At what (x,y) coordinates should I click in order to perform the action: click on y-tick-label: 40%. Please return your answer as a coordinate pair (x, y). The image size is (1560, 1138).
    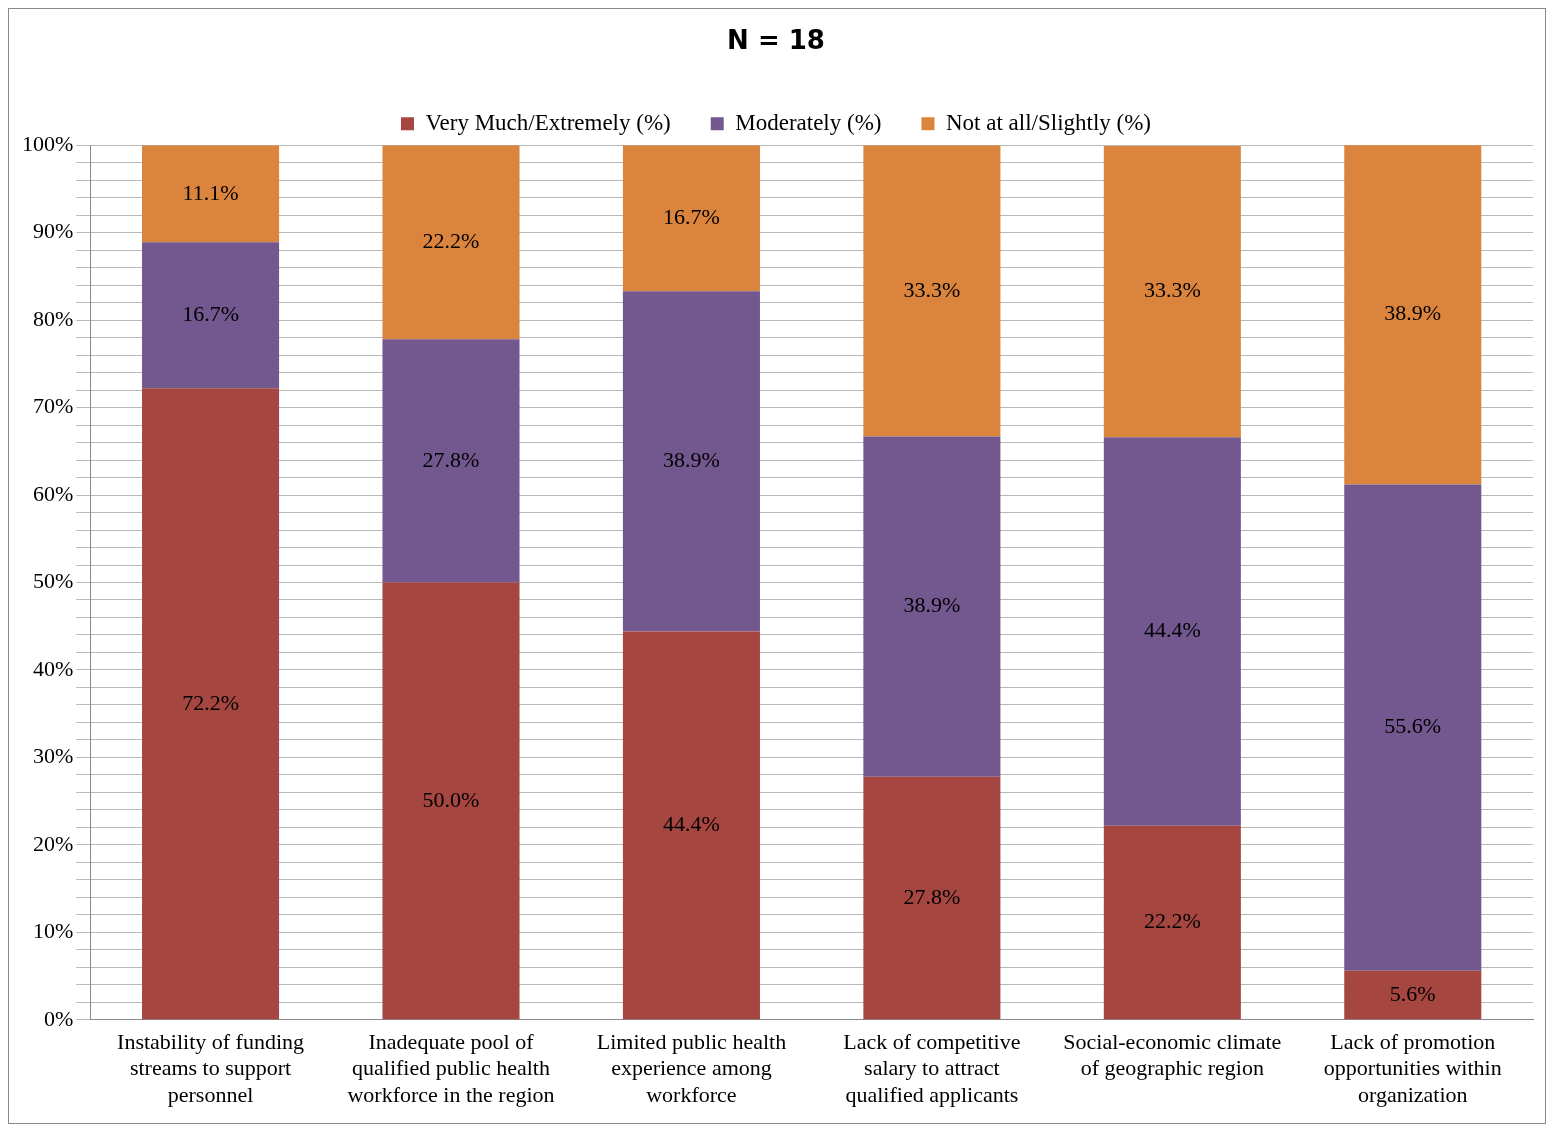
    Looking at the image, I should click on (53, 668).